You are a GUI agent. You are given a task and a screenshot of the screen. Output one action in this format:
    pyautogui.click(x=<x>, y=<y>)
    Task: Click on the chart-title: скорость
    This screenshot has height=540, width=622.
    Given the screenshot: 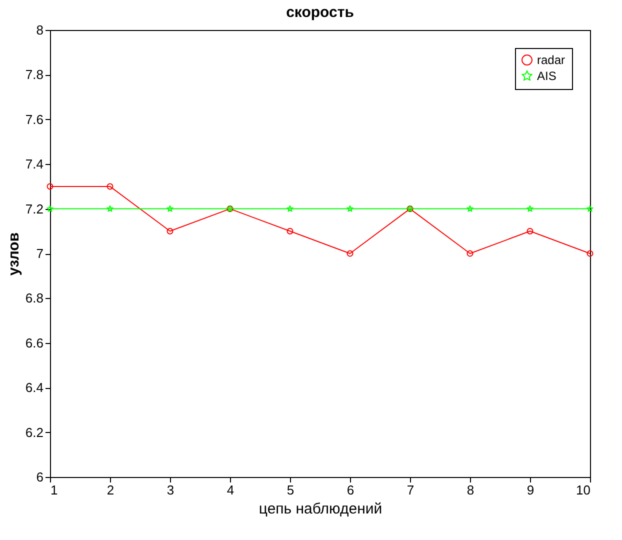 What is the action you would take?
    pyautogui.click(x=320, y=12)
    